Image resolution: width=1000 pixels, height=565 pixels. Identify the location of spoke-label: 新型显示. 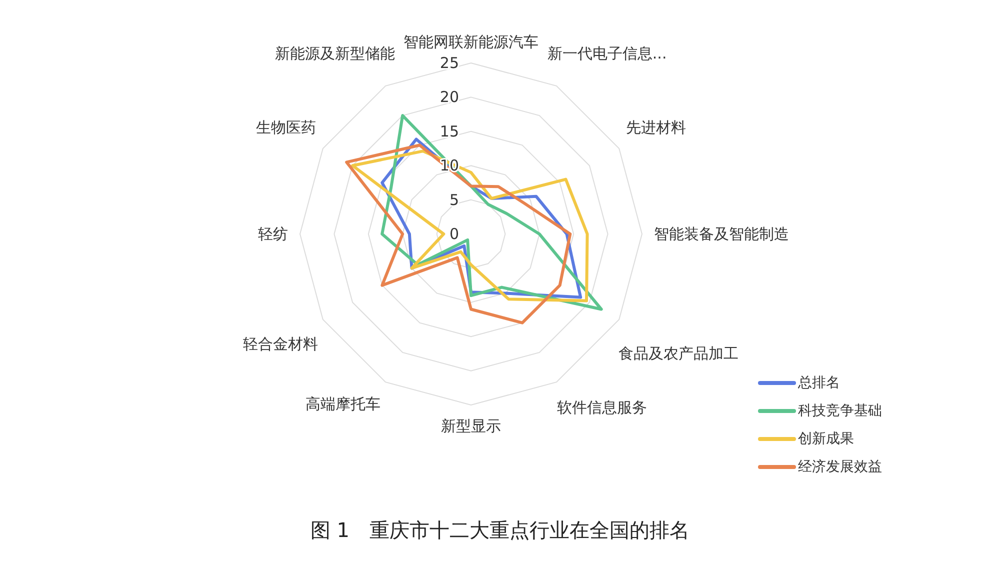
(471, 426).